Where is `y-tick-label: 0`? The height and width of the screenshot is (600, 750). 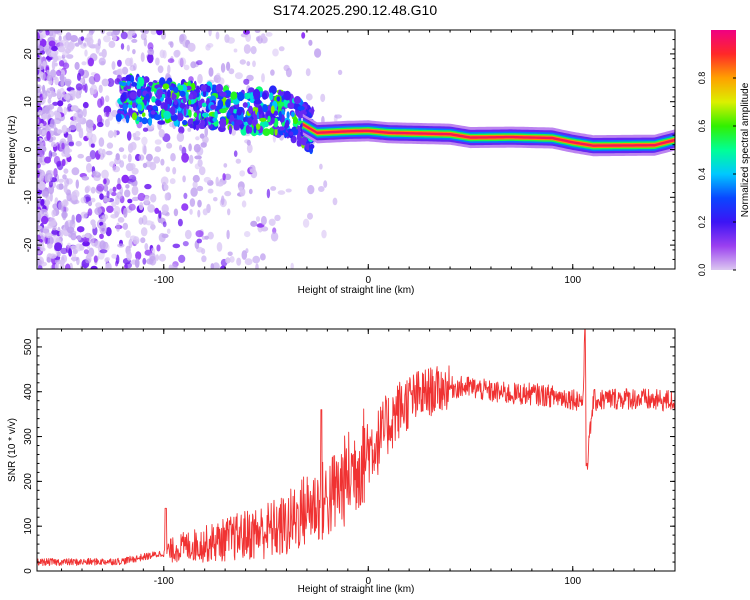 y-tick-label: 0 is located at coordinates (28, 571).